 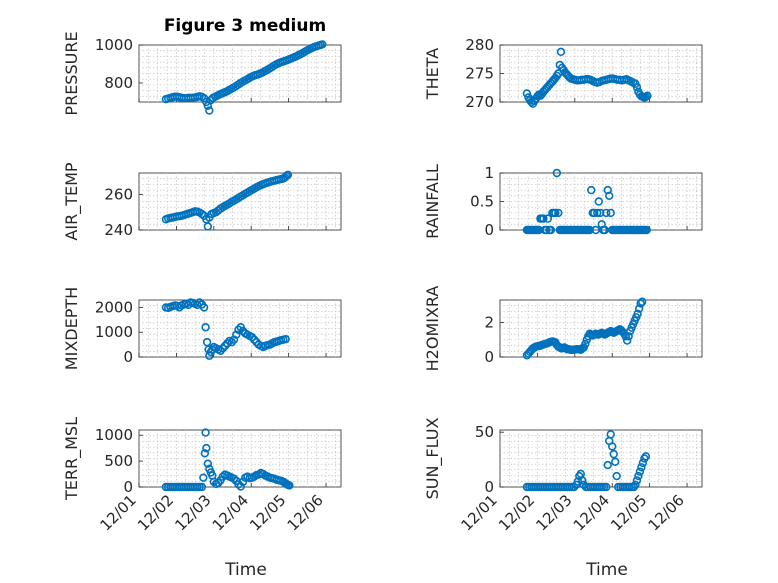 I want to click on y-tick-label: 260, so click(x=118, y=194).